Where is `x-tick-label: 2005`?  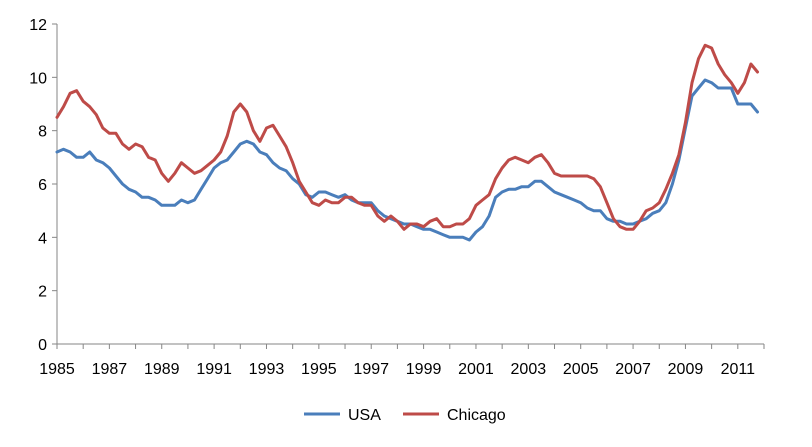
x-tick-label: 2005 is located at coordinates (581, 369).